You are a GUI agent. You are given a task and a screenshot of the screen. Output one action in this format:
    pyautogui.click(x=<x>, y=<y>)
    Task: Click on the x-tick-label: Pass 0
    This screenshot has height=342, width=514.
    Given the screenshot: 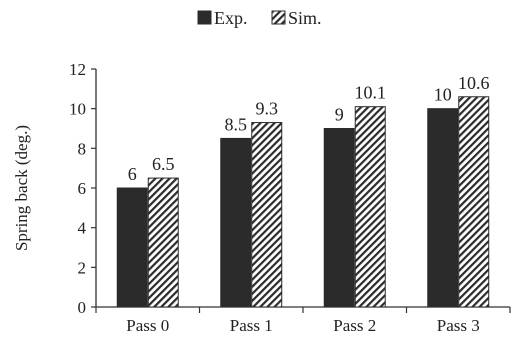 What is the action you would take?
    pyautogui.click(x=147, y=325)
    